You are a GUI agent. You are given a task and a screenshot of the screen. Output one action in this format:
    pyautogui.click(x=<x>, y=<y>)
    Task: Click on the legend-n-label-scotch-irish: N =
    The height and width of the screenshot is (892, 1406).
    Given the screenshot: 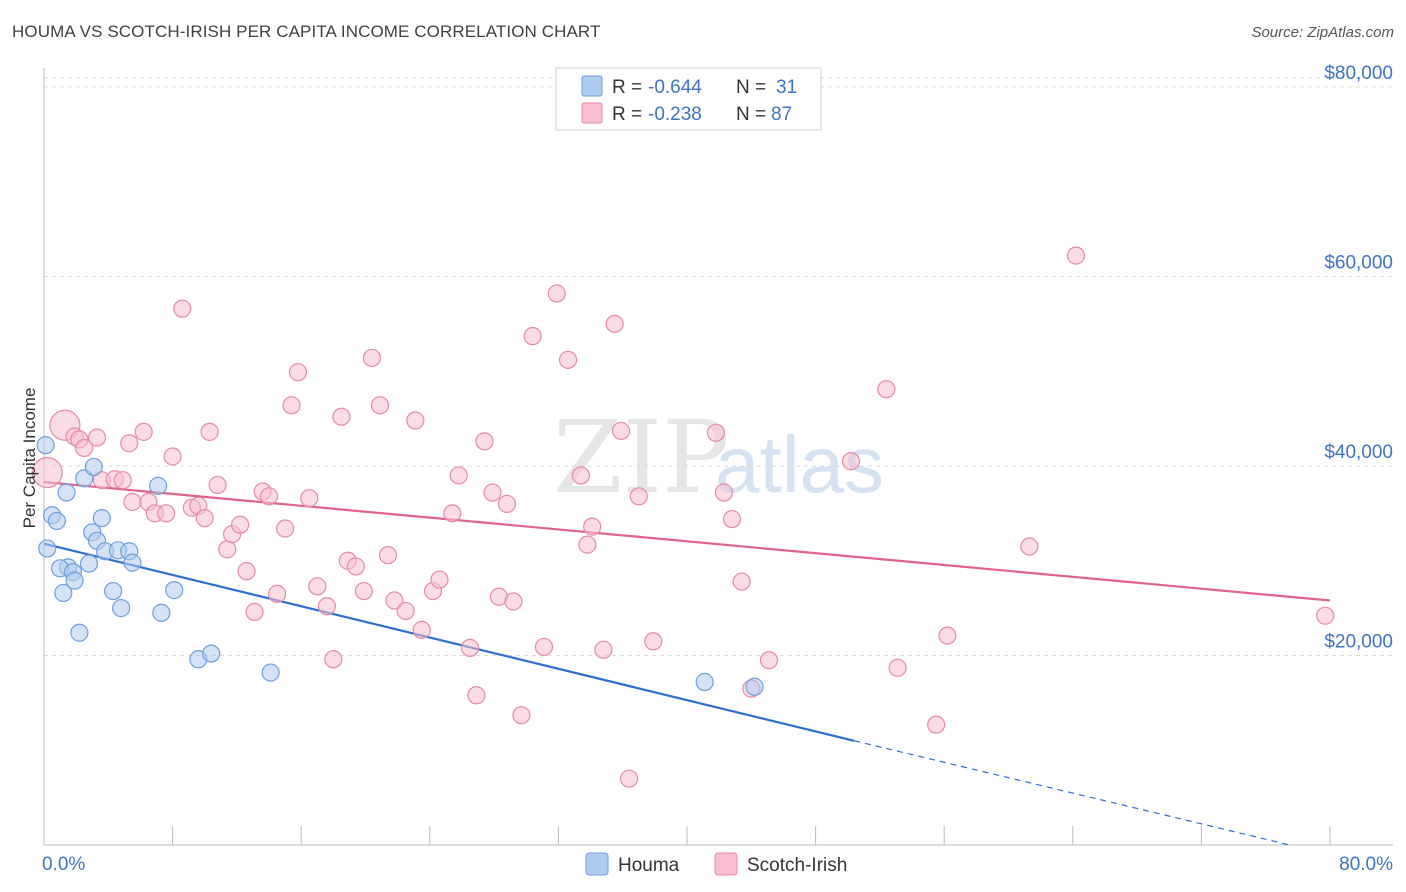 What is the action you would take?
    pyautogui.click(x=751, y=114)
    